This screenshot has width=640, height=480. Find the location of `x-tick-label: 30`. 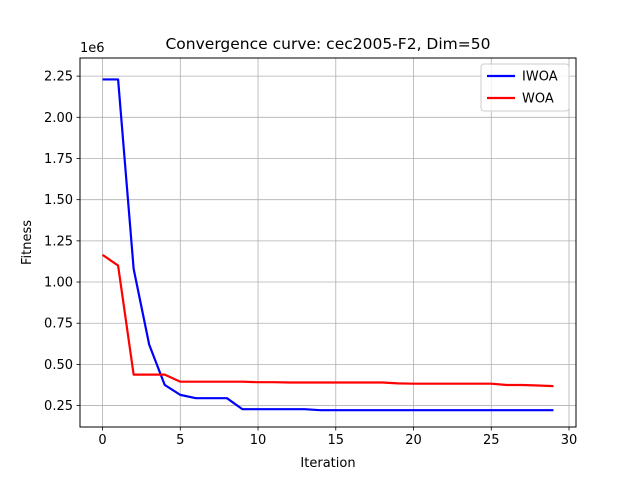

x-tick-label: 30 is located at coordinates (569, 440).